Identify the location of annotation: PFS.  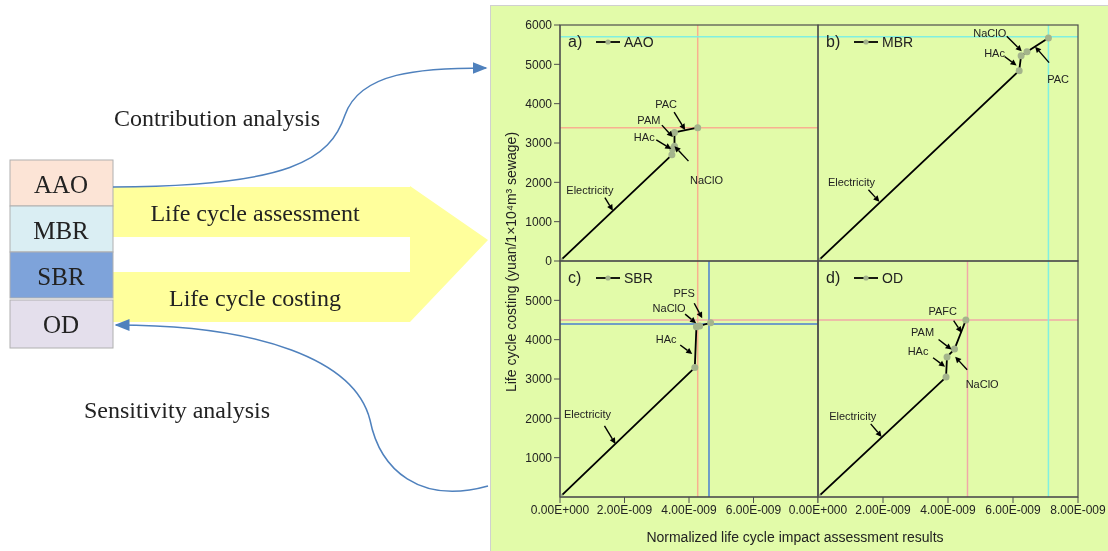
(684, 293).